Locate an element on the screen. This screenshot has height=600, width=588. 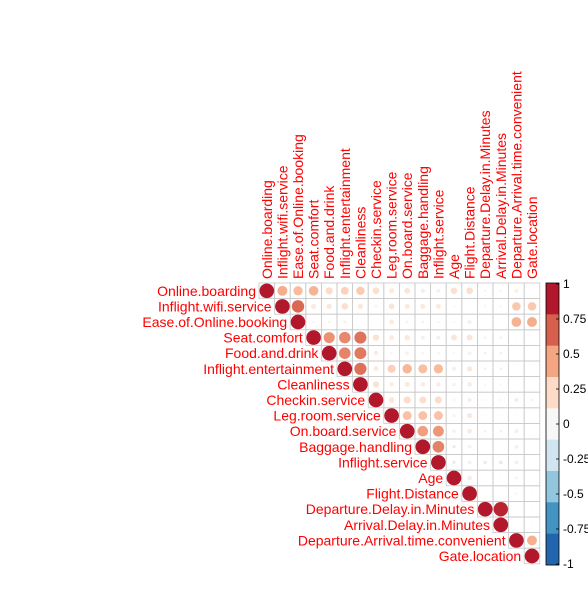
row-label: Departure.Delay.in.Minutes is located at coordinates (390, 509).